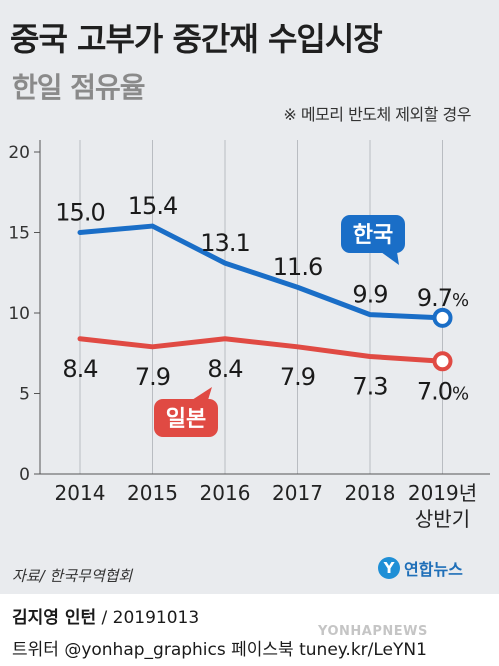  Describe the element at coordinates (434, 298) in the screenshot. I see `data-label-value: 9.7` at that location.